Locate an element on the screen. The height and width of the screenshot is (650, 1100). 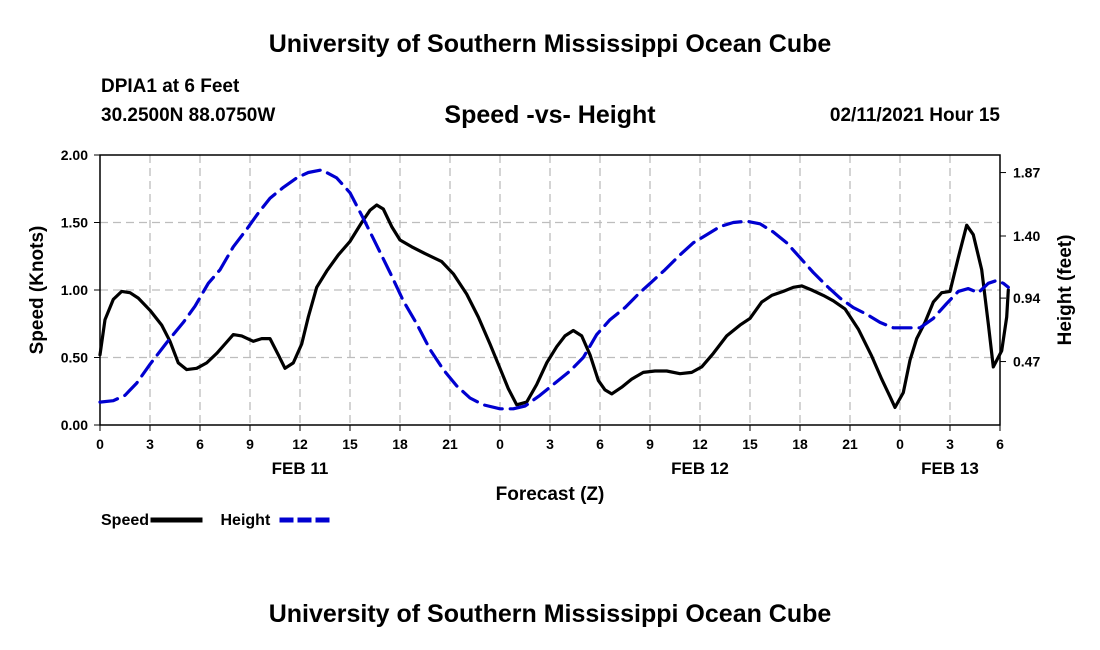
date-label: FEB 13 is located at coordinates (950, 468).